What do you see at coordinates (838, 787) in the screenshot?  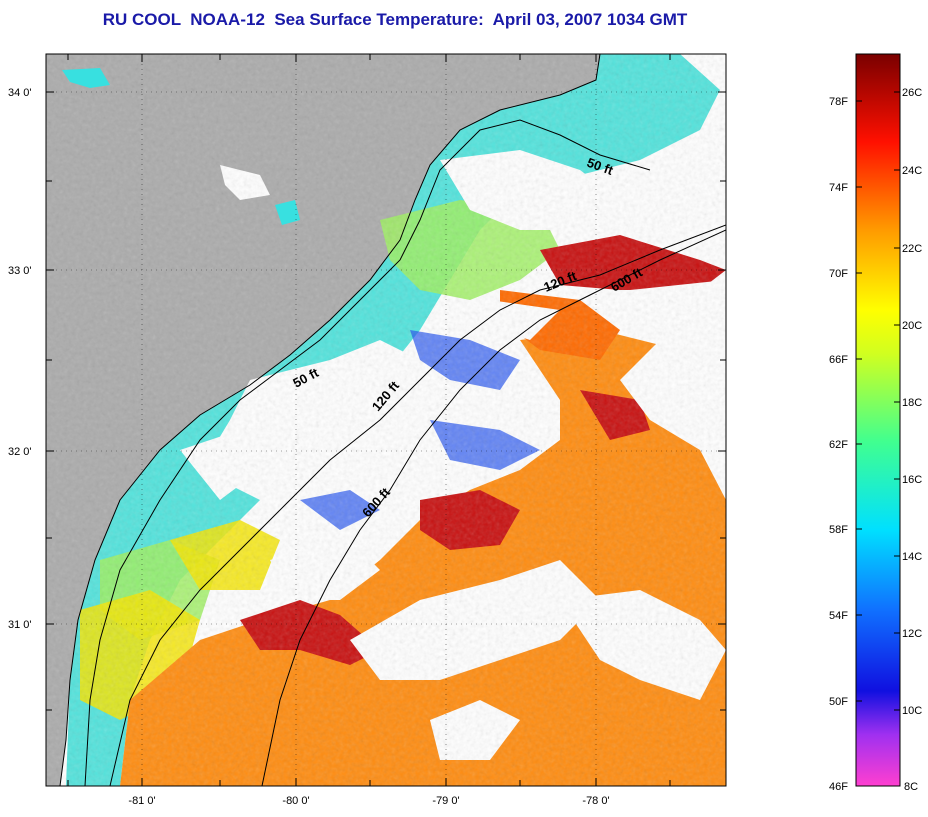 I see `cb-f-46: 46F` at bounding box center [838, 787].